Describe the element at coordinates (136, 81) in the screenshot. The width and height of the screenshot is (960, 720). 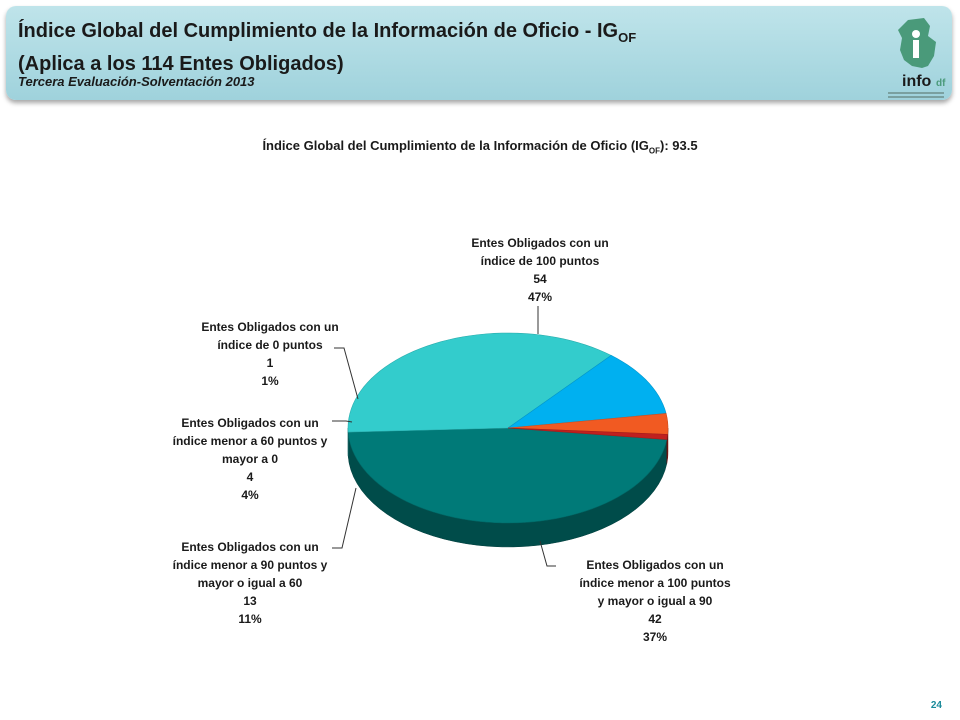
I see `page-subtitle: Tercera Evaluación-Solventación 2013` at that location.